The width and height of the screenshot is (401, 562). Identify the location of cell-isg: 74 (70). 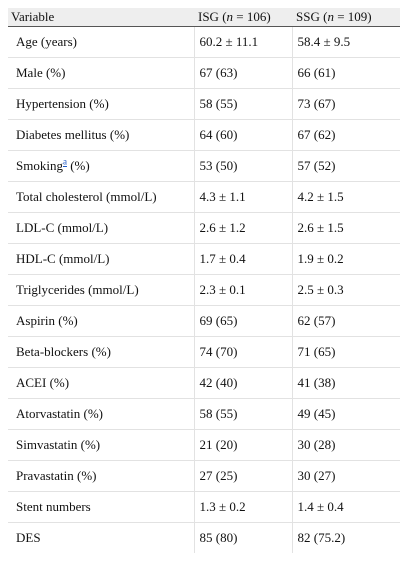
(243, 352).